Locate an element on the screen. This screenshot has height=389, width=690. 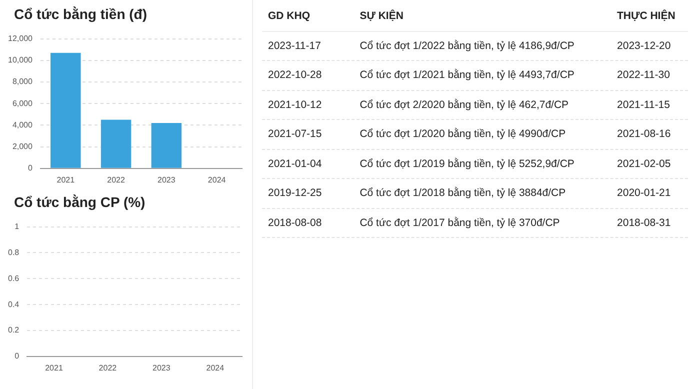
text: 2022-11-30 is located at coordinates (644, 75).